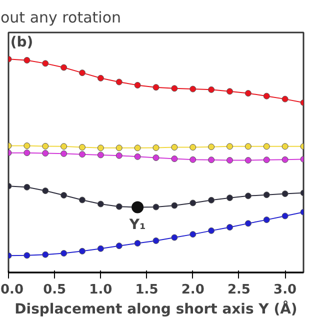  I want to click on x-axis-title: Displacement along short axis Y (Å), so click(156, 309).